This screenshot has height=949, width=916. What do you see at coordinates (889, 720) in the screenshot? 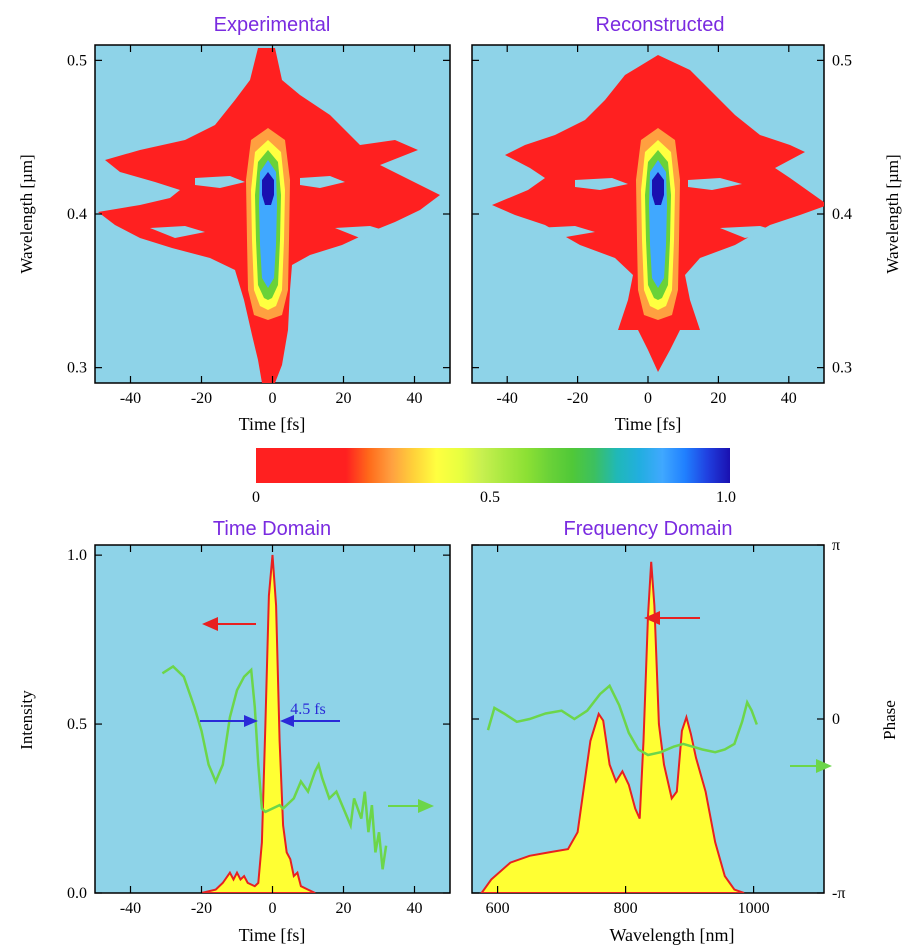
I see `y-axis-title: Phase` at bounding box center [889, 720].